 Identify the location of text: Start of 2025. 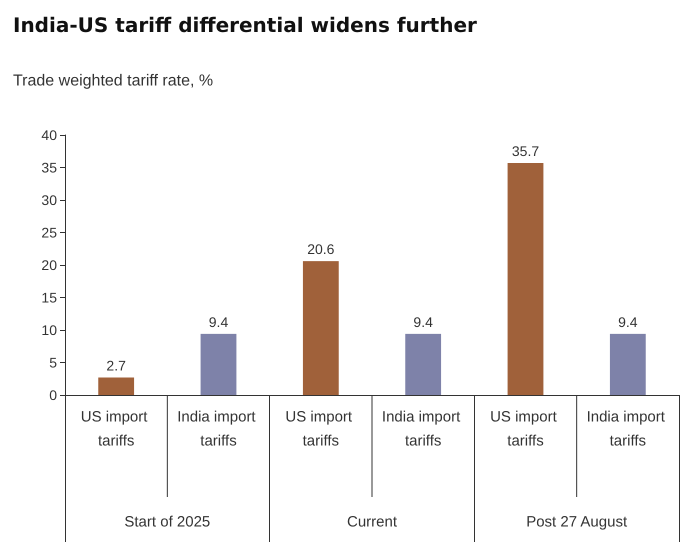
(167, 522).